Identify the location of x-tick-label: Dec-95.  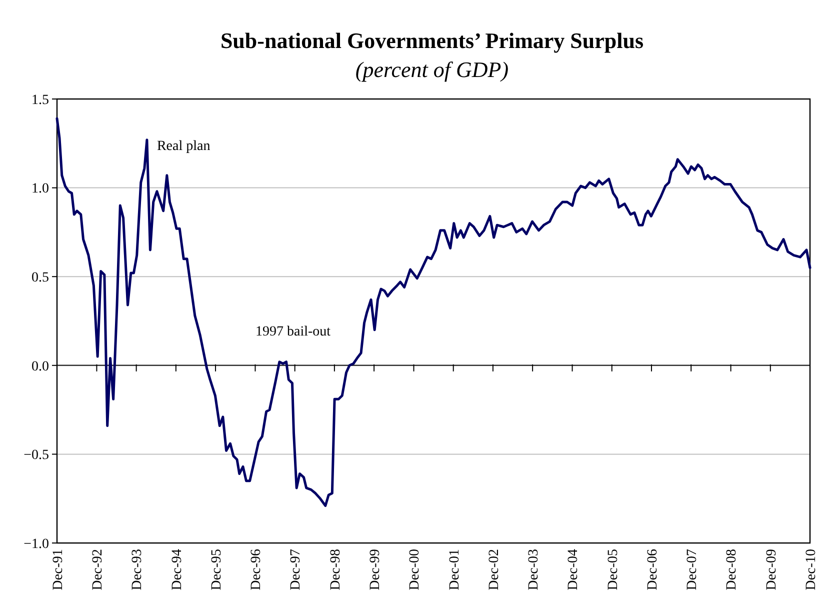
(216, 569).